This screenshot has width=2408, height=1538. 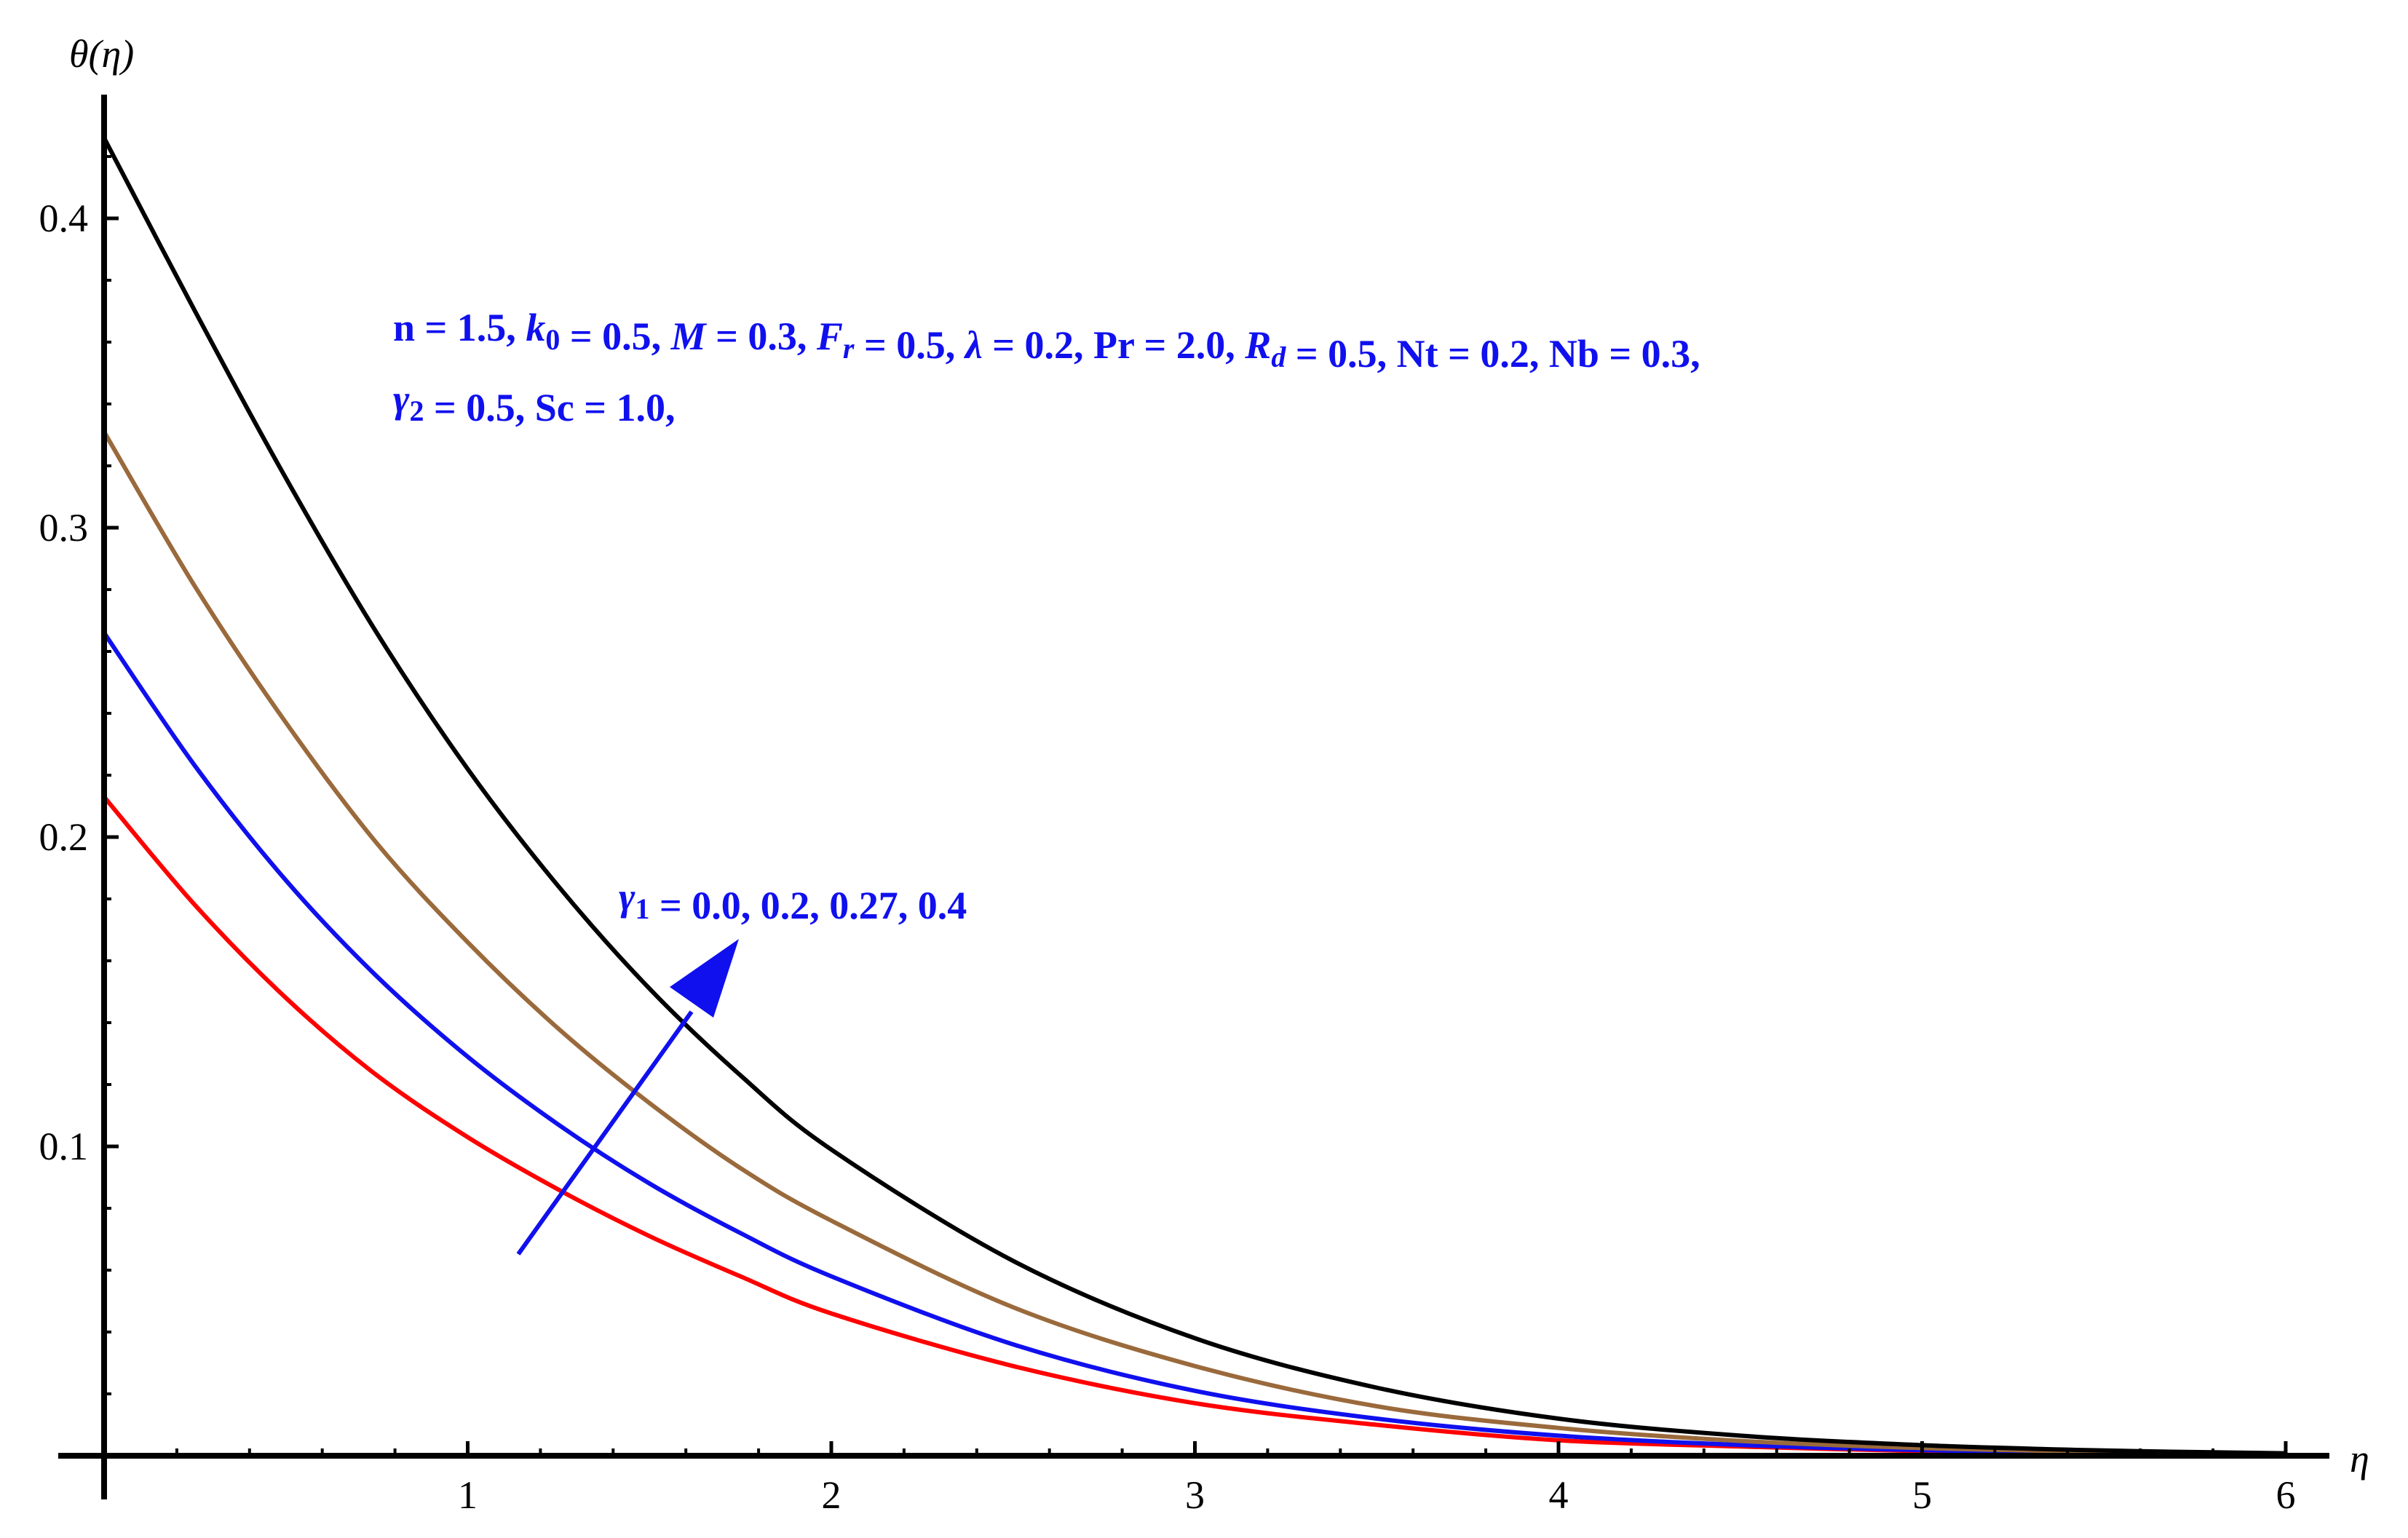 What do you see at coordinates (64, 528) in the screenshot?
I see `y-tick-label: 0.3` at bounding box center [64, 528].